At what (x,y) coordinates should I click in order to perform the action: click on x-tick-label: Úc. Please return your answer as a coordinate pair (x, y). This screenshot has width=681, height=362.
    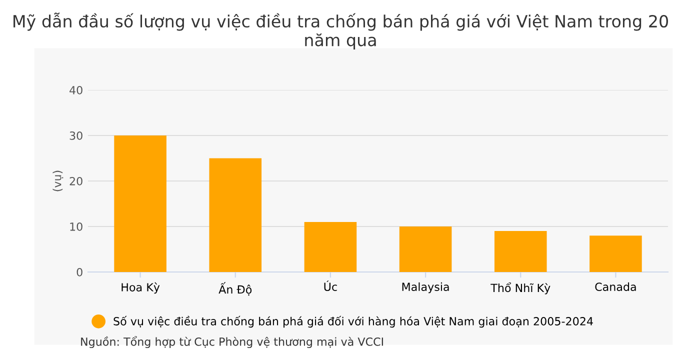
    Looking at the image, I should click on (330, 286).